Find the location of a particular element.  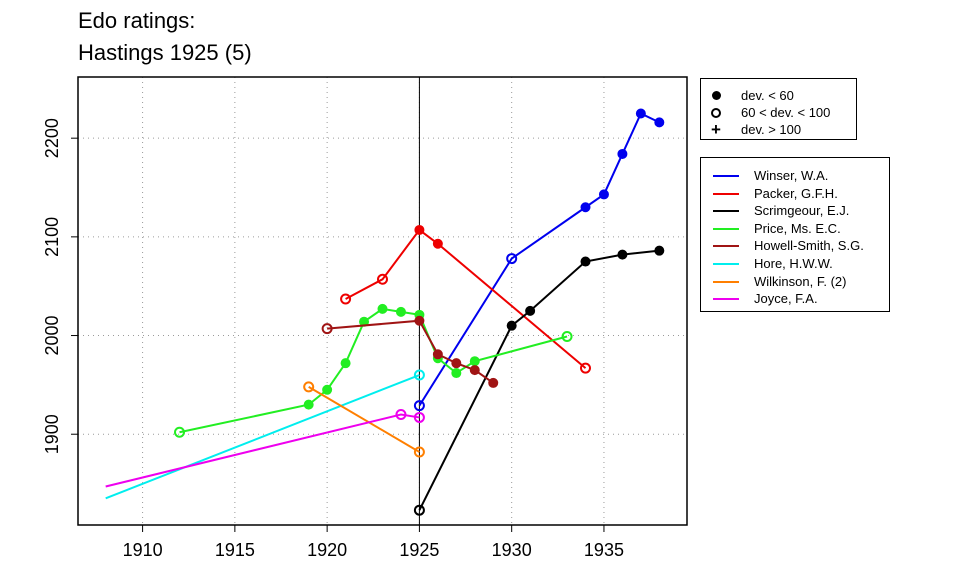

symbol-legend-item: dev. < 60 is located at coordinates (778, 95).